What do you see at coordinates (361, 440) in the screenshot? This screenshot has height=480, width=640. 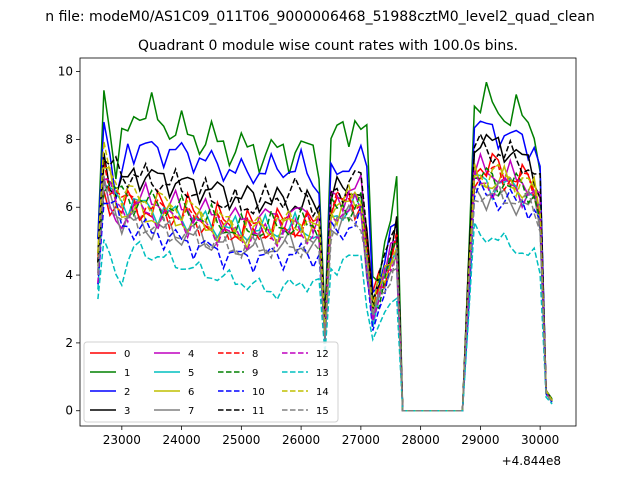 I see `x-tick-label: 27000` at bounding box center [361, 440].